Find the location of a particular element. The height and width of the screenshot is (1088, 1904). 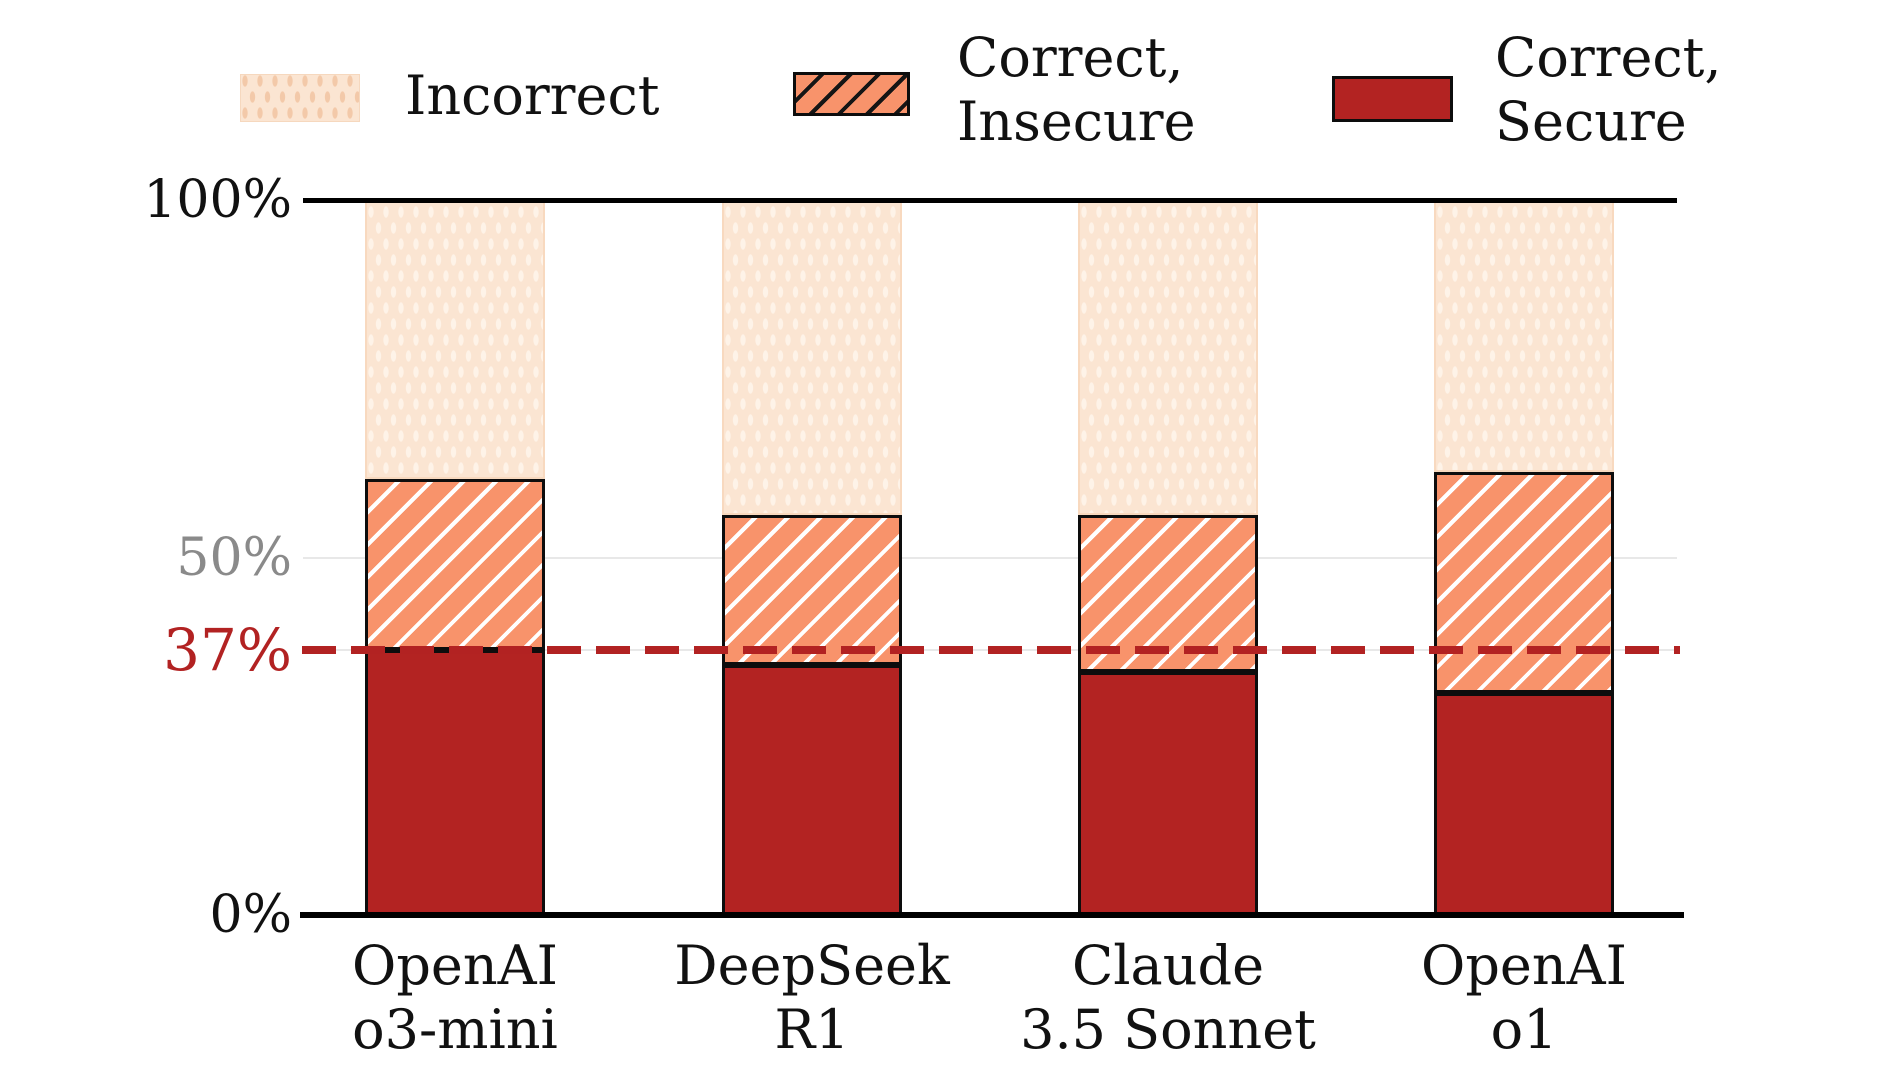

x-axis-label-0: OpenAI o3-mini is located at coordinates (455, 997).